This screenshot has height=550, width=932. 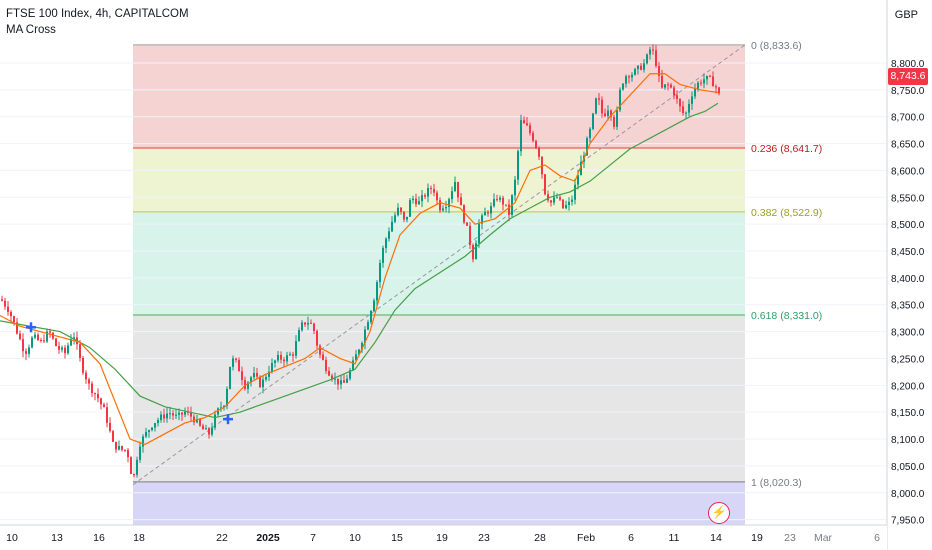 I want to click on fib-level-label: 0.618 (8,331.0), so click(x=786, y=316).